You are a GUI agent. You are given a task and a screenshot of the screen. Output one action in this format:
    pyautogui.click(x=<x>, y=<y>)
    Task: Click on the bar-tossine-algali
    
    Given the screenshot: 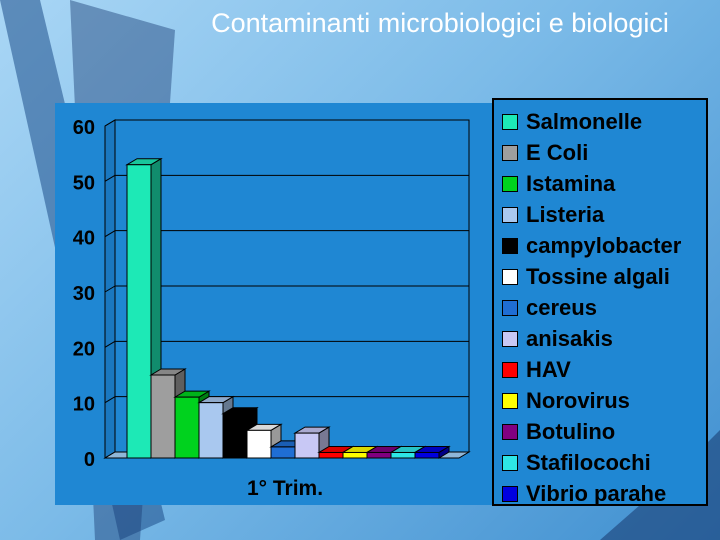 What is the action you would take?
    pyautogui.click(x=264, y=441)
    